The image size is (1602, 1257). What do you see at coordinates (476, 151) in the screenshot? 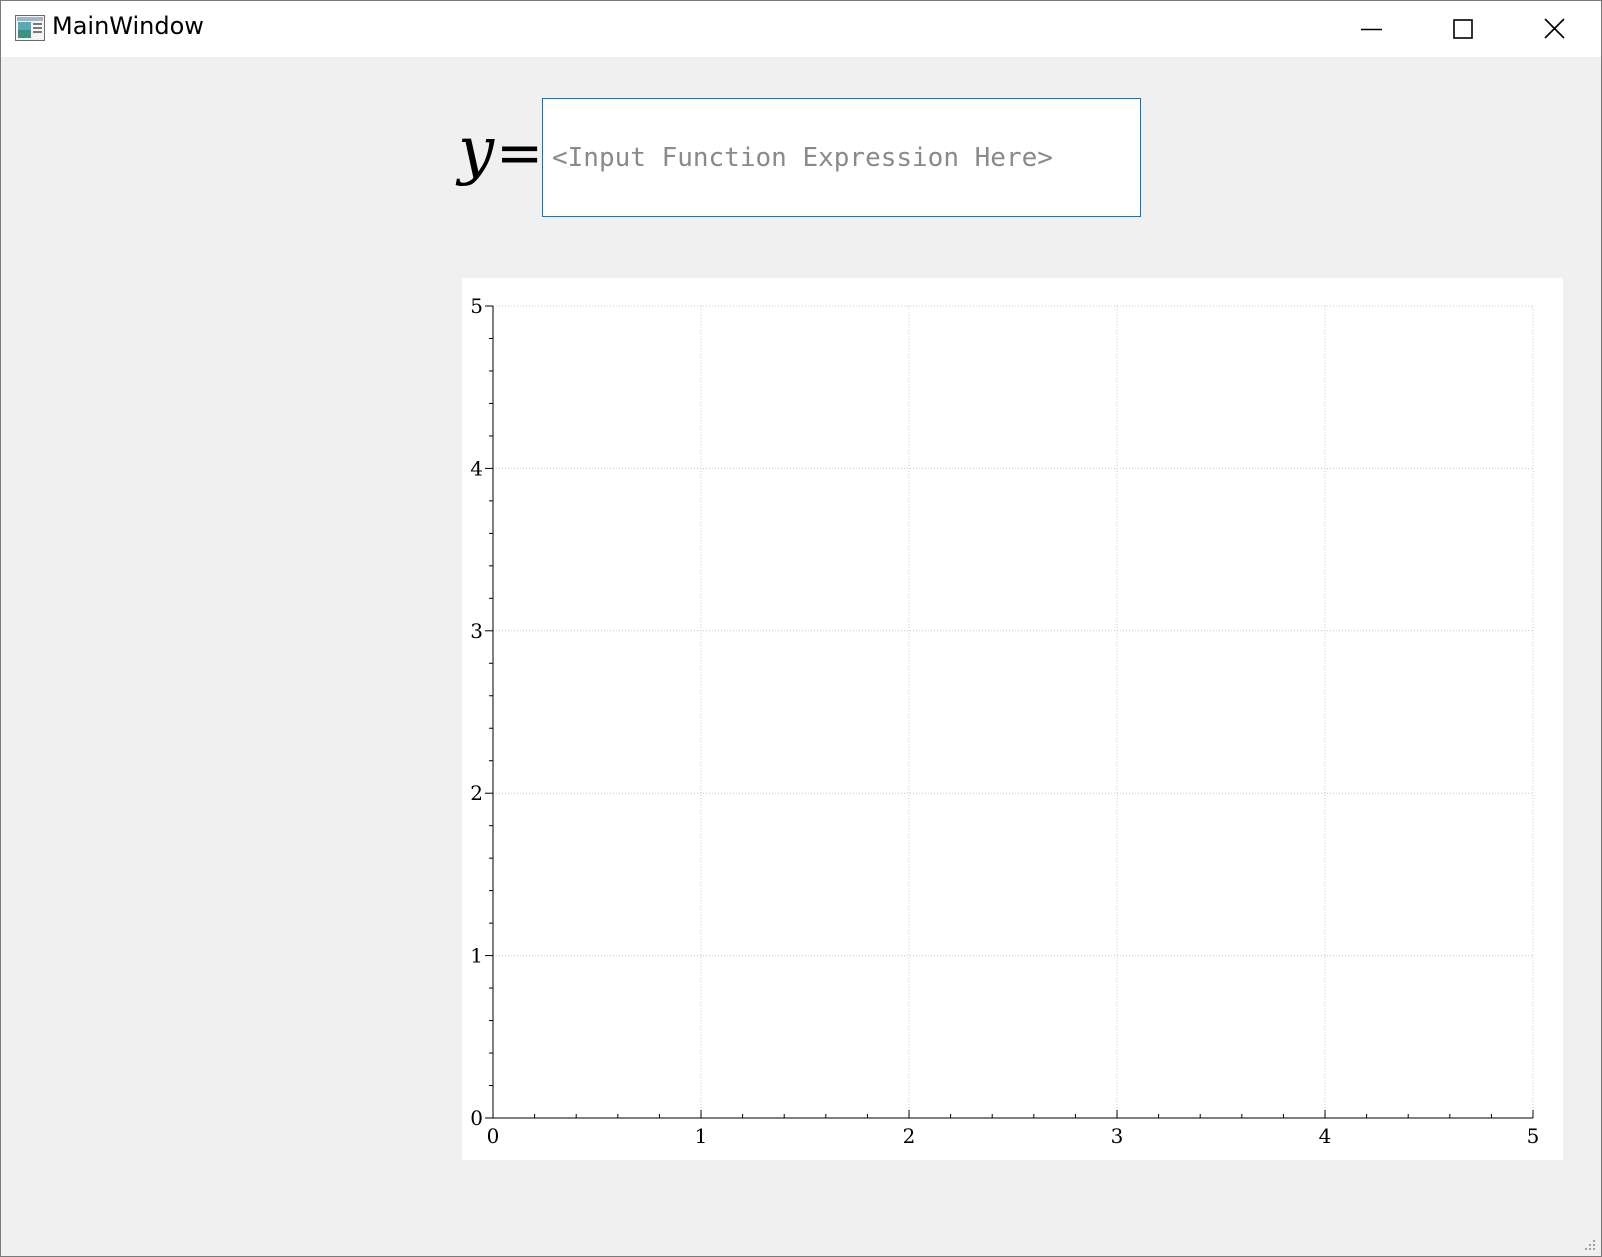
I see `function-label-variable: y` at bounding box center [476, 151].